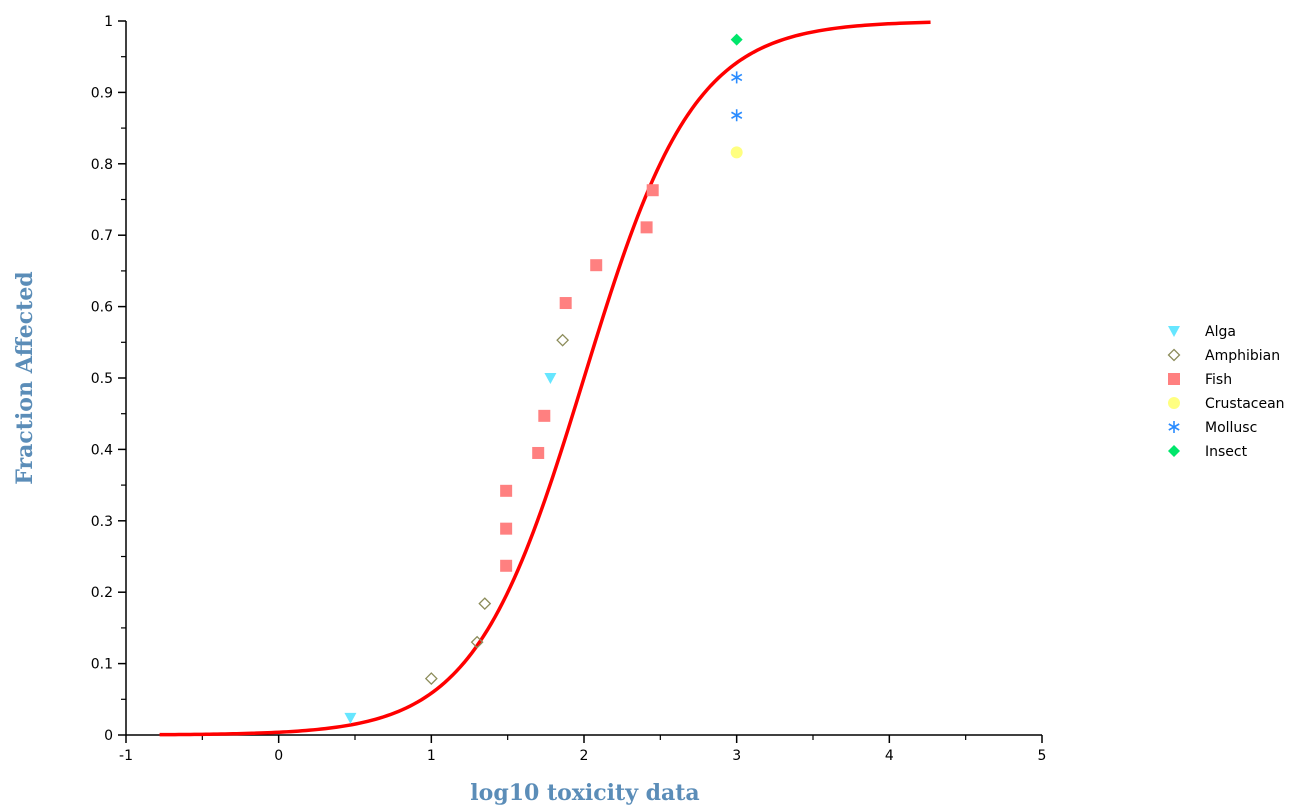 The width and height of the screenshot is (1314, 810). Describe the element at coordinates (102, 93) in the screenshot. I see `y-tick-label: 0.9` at that location.